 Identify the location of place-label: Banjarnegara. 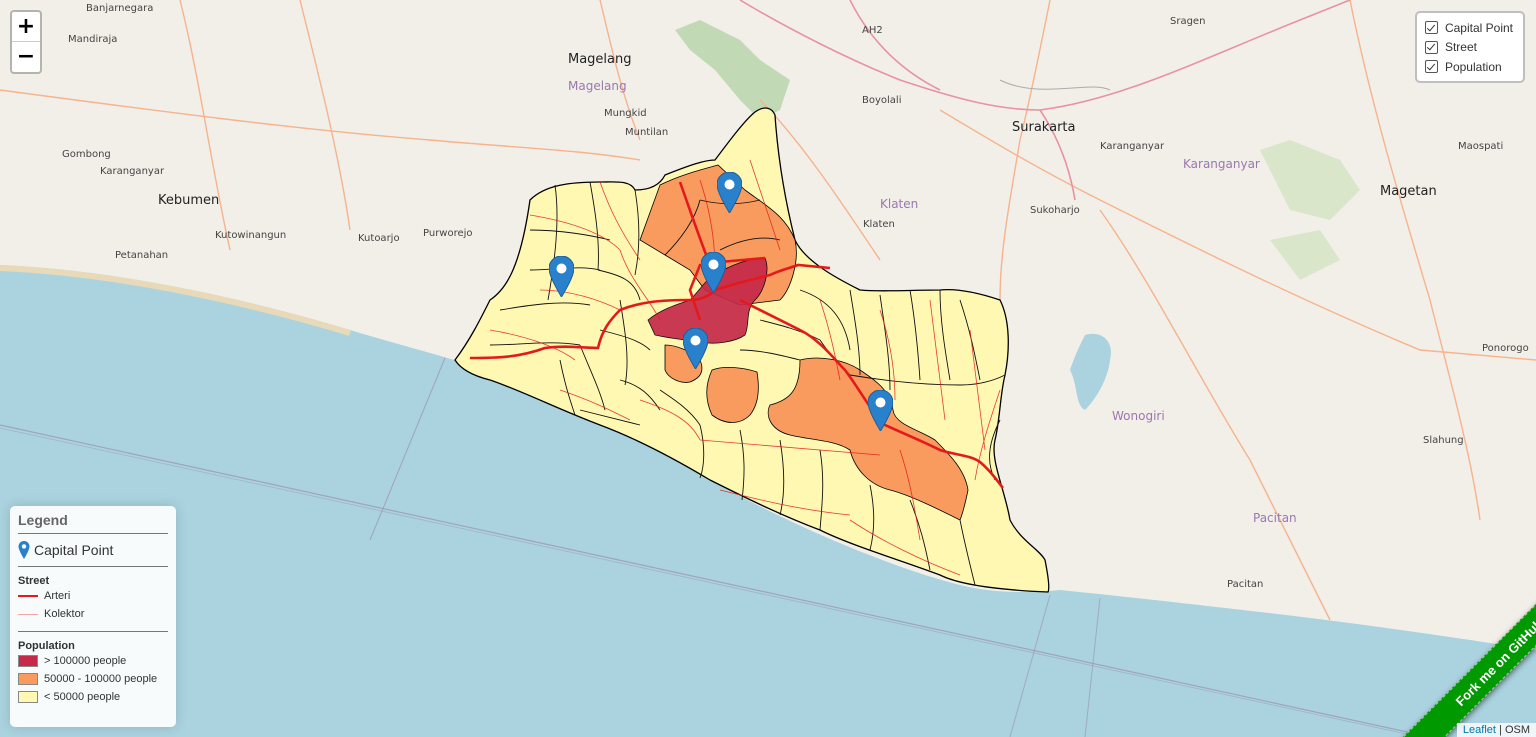
(120, 8).